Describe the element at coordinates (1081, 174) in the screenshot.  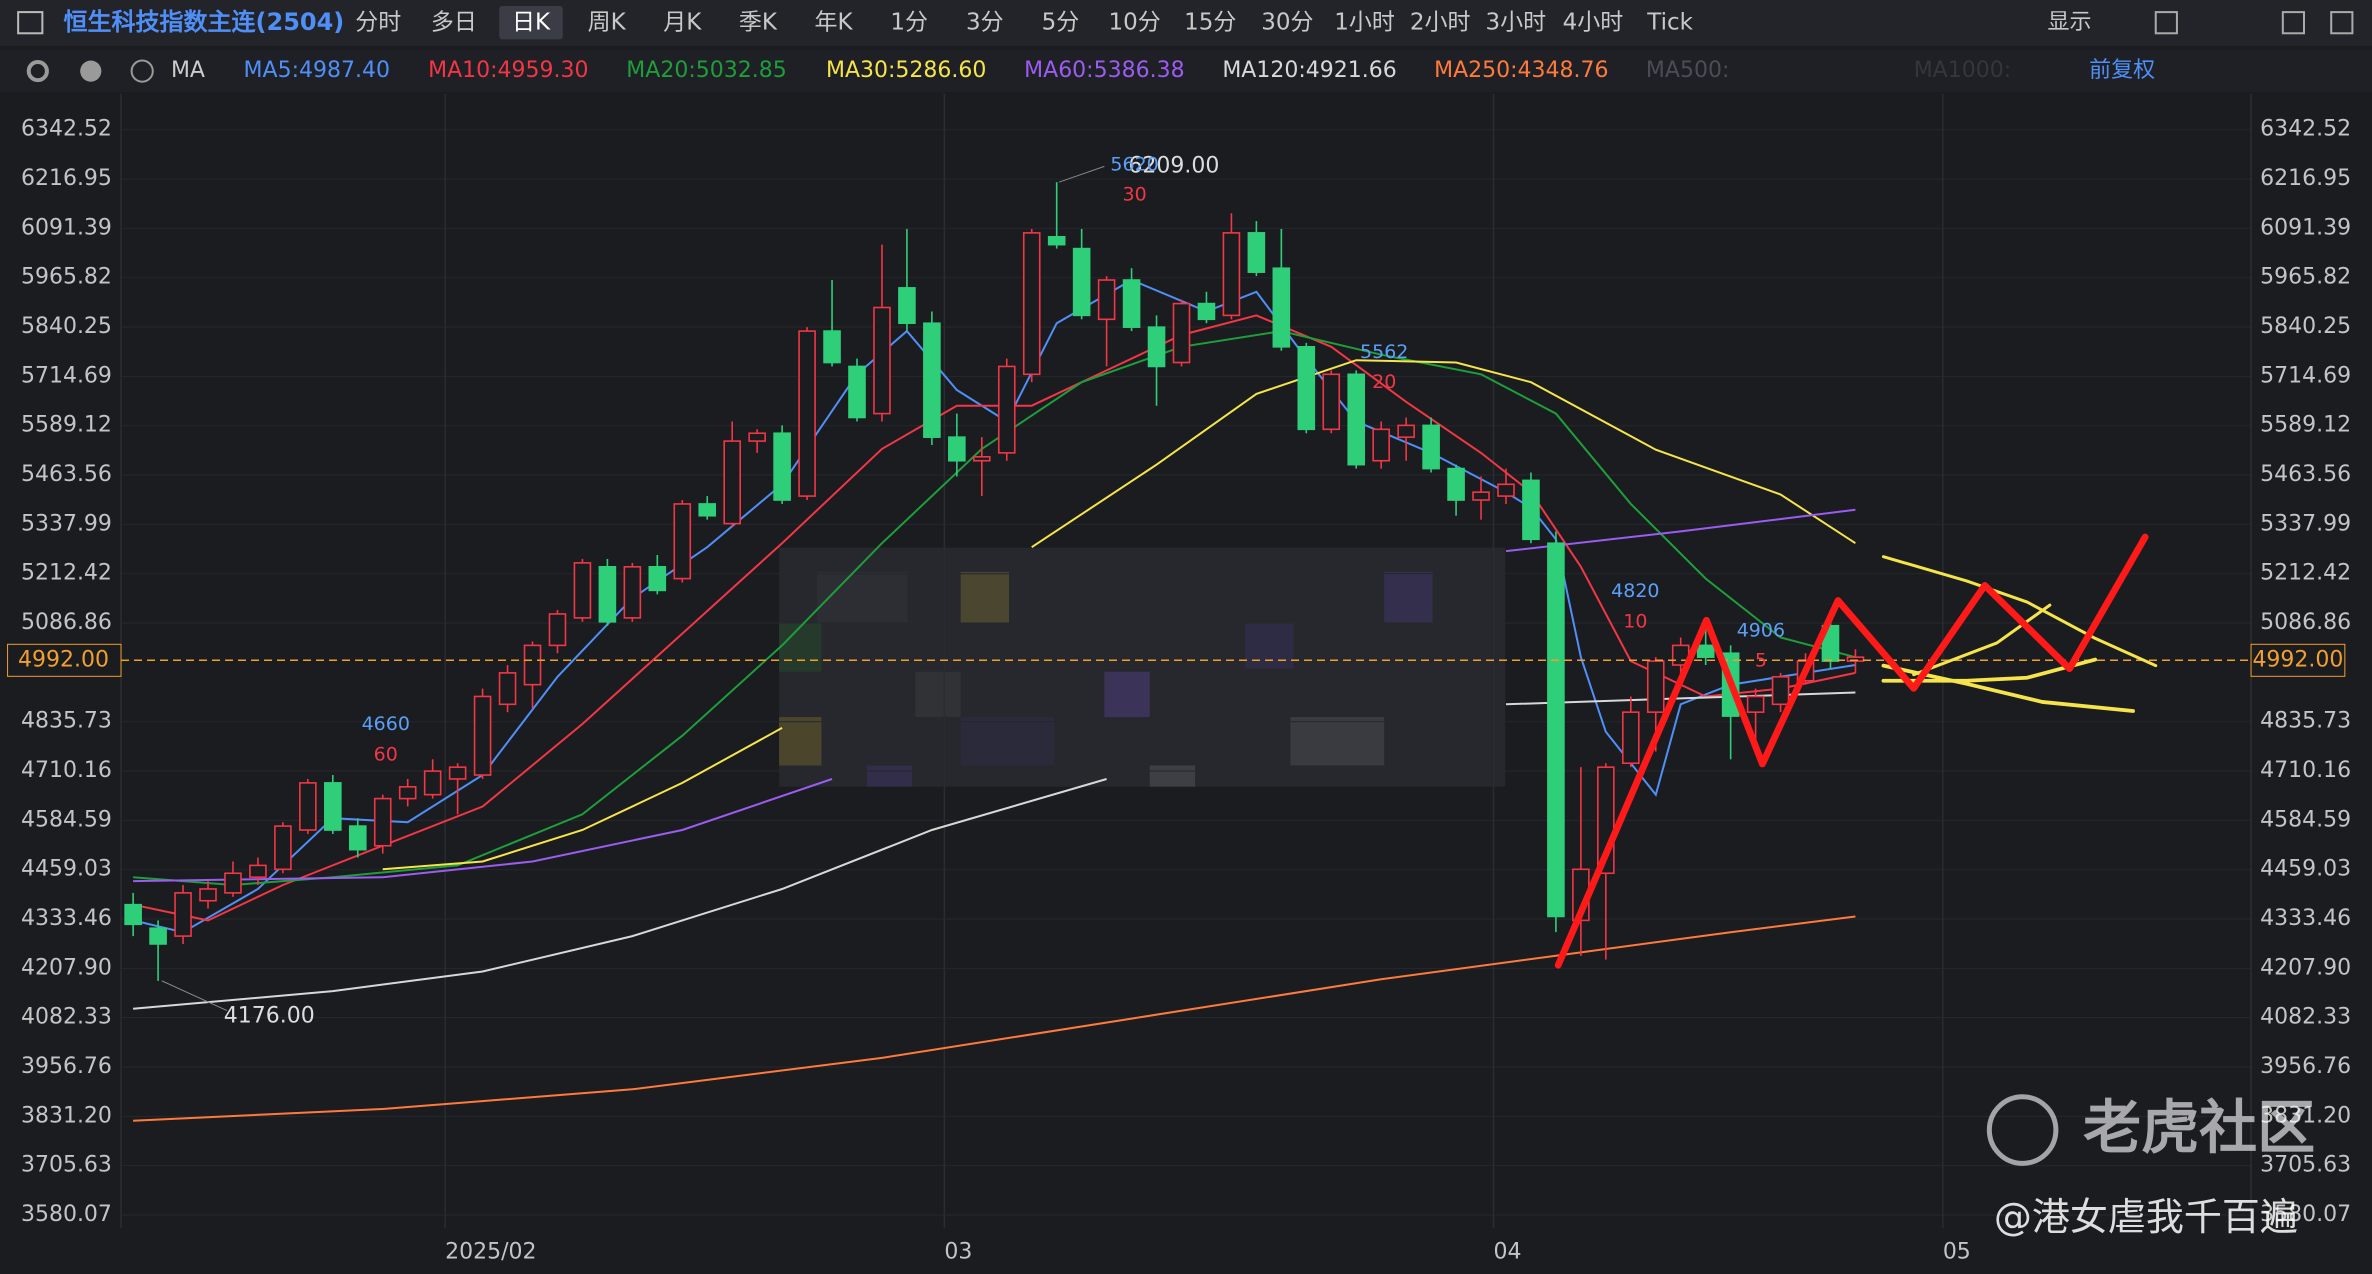
I see `leader` at that location.